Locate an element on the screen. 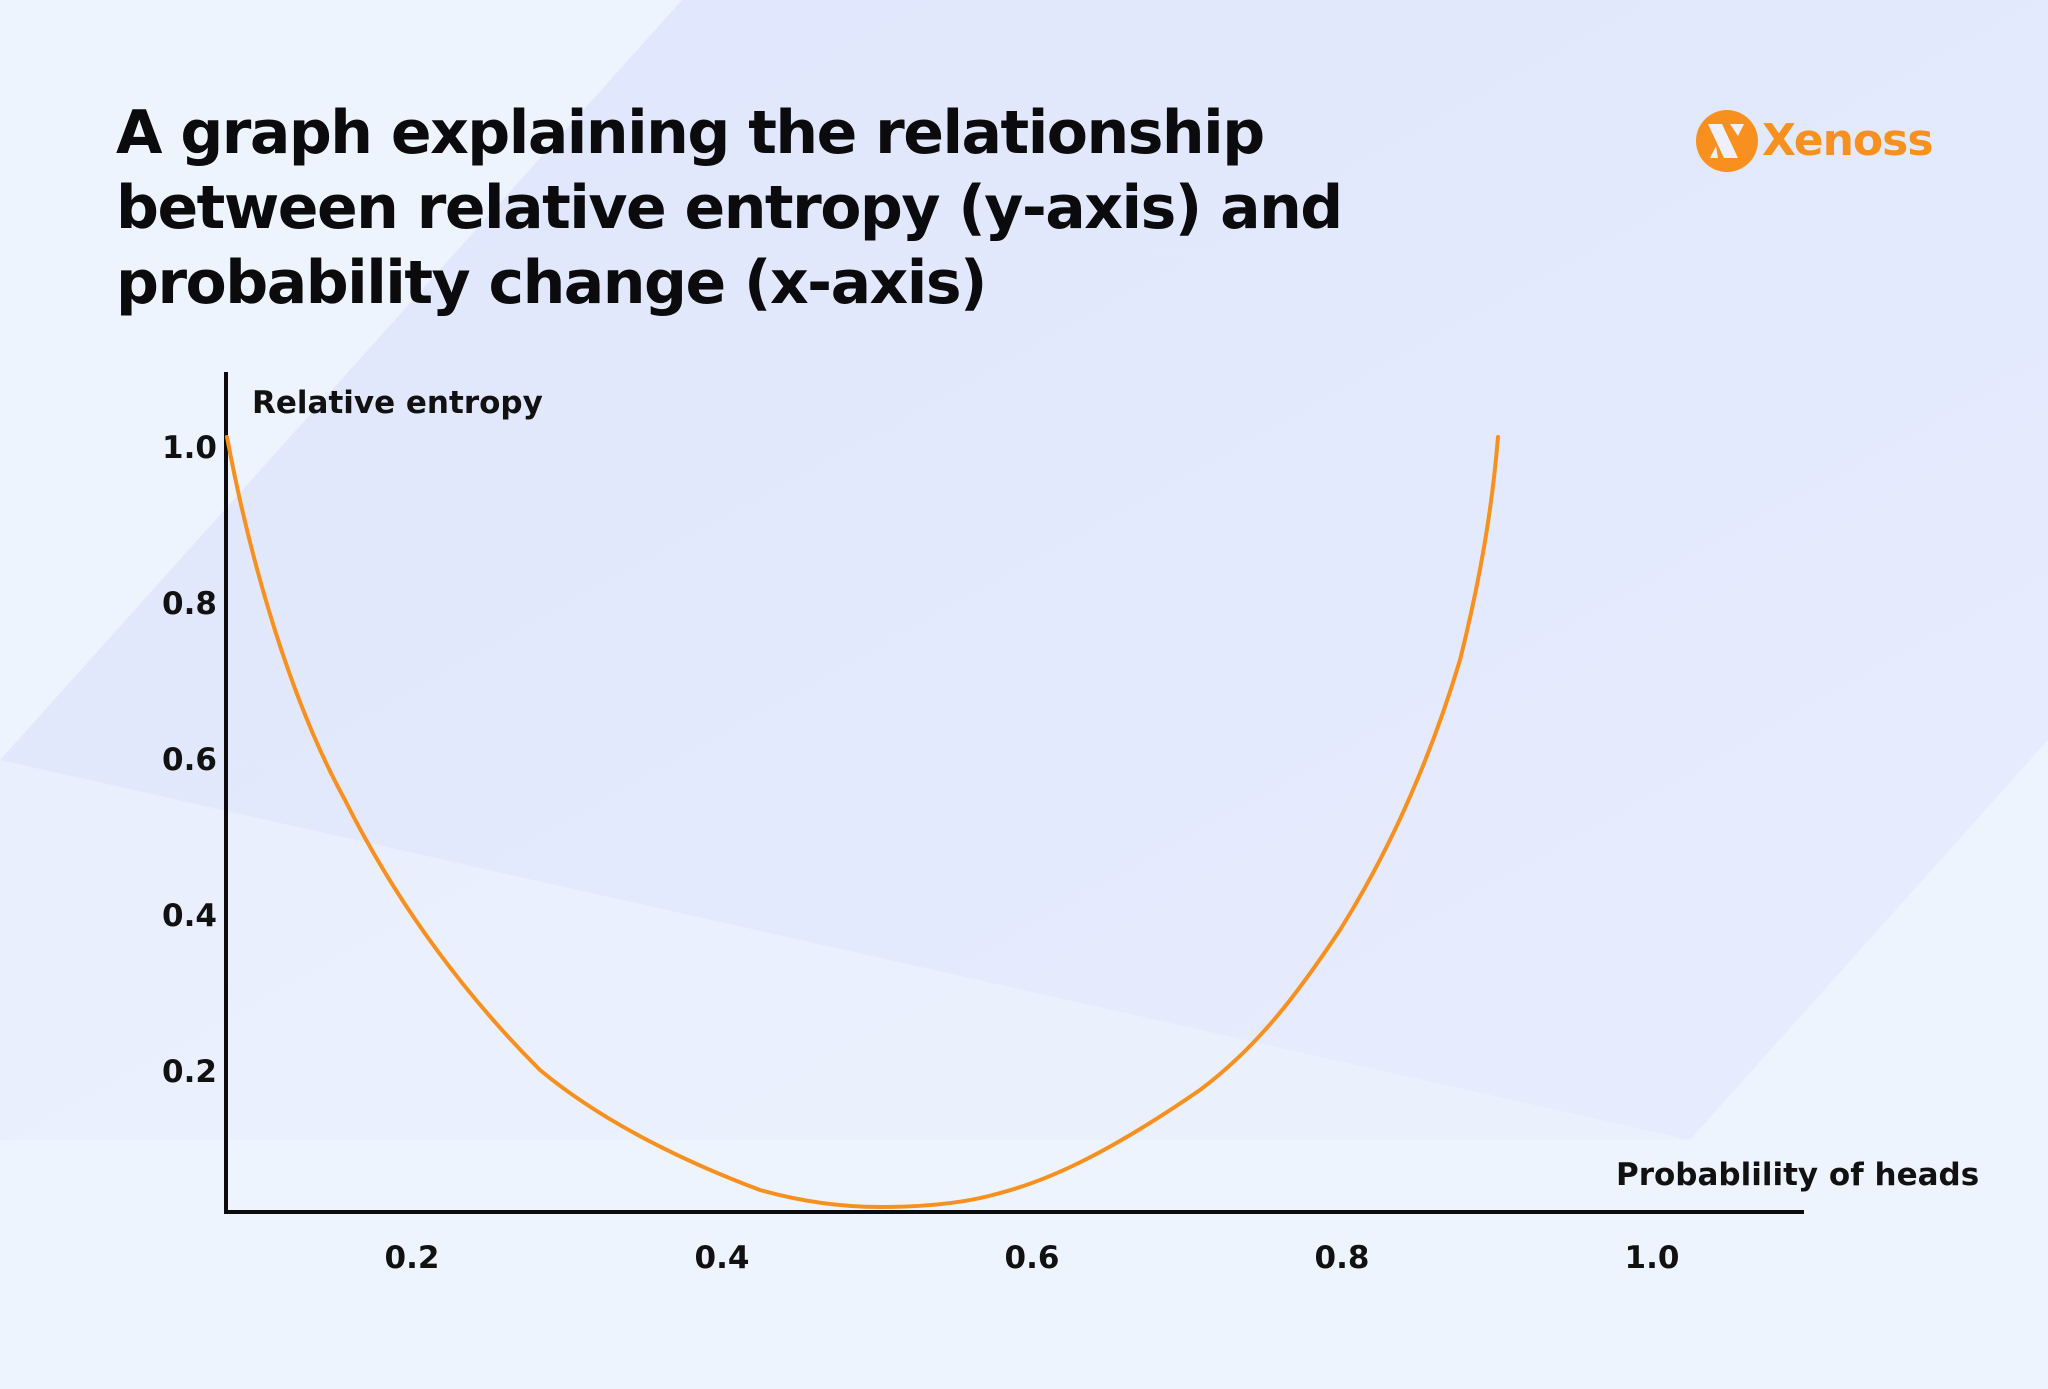 The image size is (2048, 1389). y-tick-0-8: 0.8 is located at coordinates (189, 604).